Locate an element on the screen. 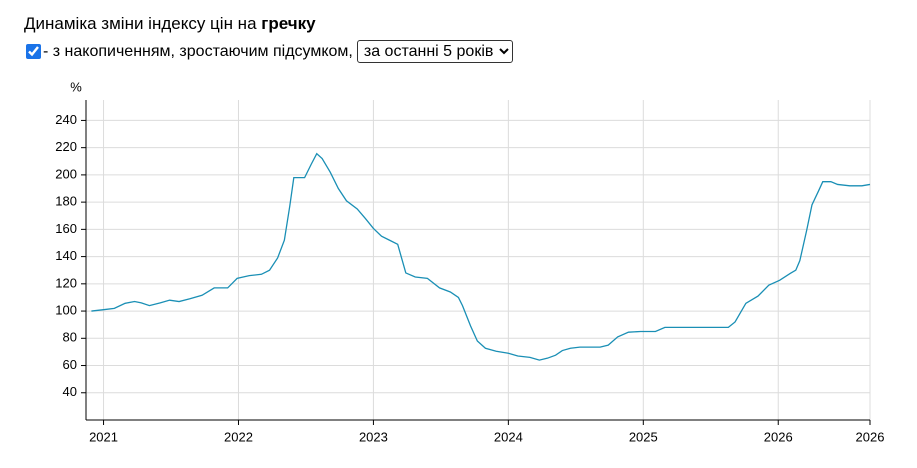  y-axis-label: % is located at coordinates (76, 87).